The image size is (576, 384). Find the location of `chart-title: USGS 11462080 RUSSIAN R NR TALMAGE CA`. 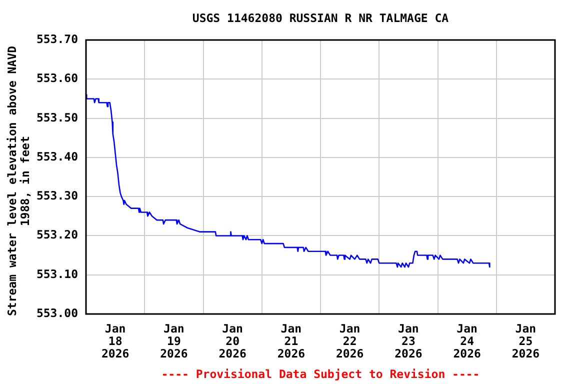

chart-title: USGS 11462080 RUSSIAN R NR TALMAGE CA is located at coordinates (320, 17).